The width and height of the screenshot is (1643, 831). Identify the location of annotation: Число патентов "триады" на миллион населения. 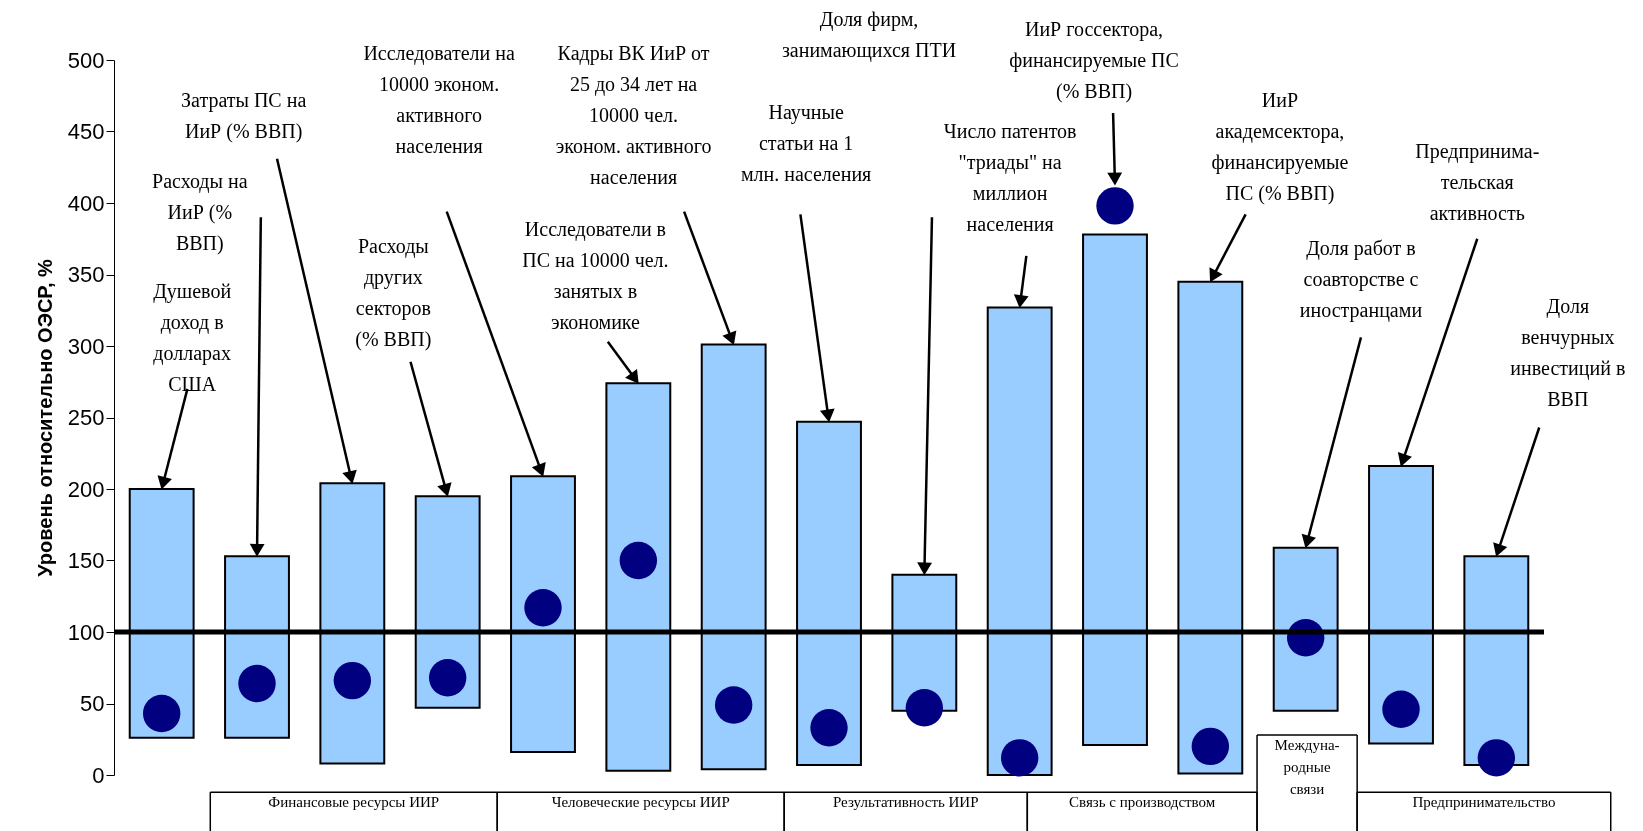
(1010, 177).